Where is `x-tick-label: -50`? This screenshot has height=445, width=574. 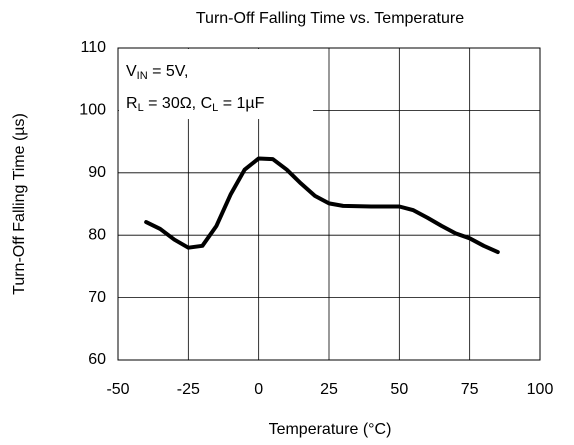 x-tick-label: -50 is located at coordinates (117, 389).